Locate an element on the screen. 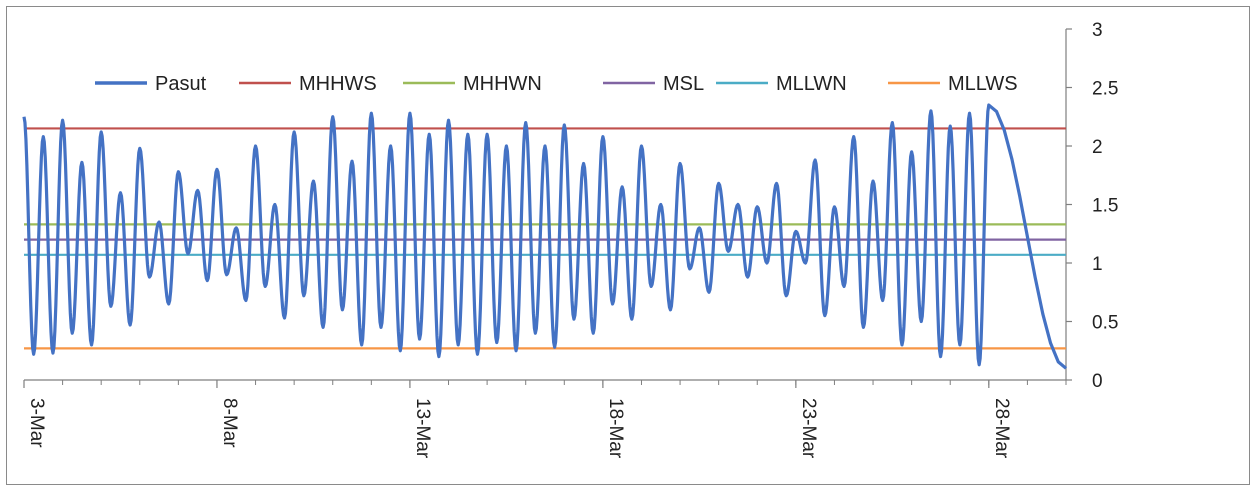  legend-label: Pasut is located at coordinates (181, 84).